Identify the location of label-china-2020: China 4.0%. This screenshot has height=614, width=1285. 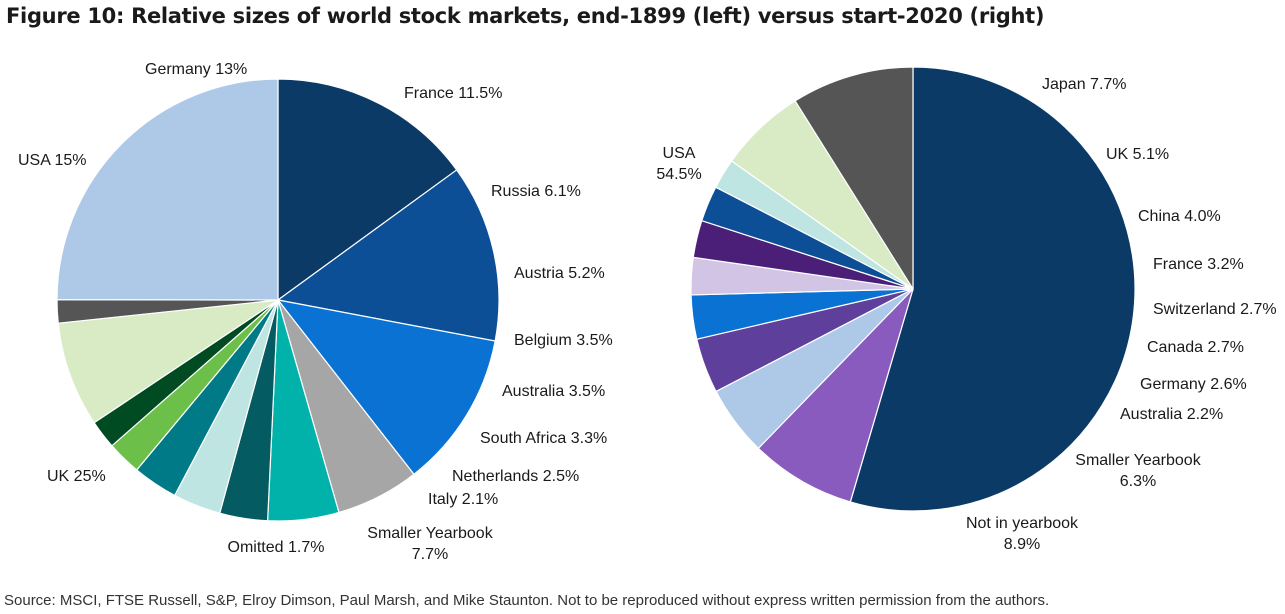
(1179, 216).